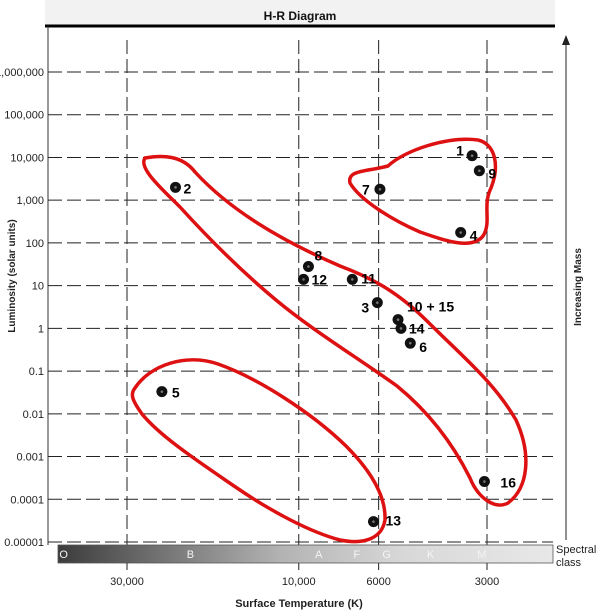  I want to click on star-label: 3, so click(365, 308).